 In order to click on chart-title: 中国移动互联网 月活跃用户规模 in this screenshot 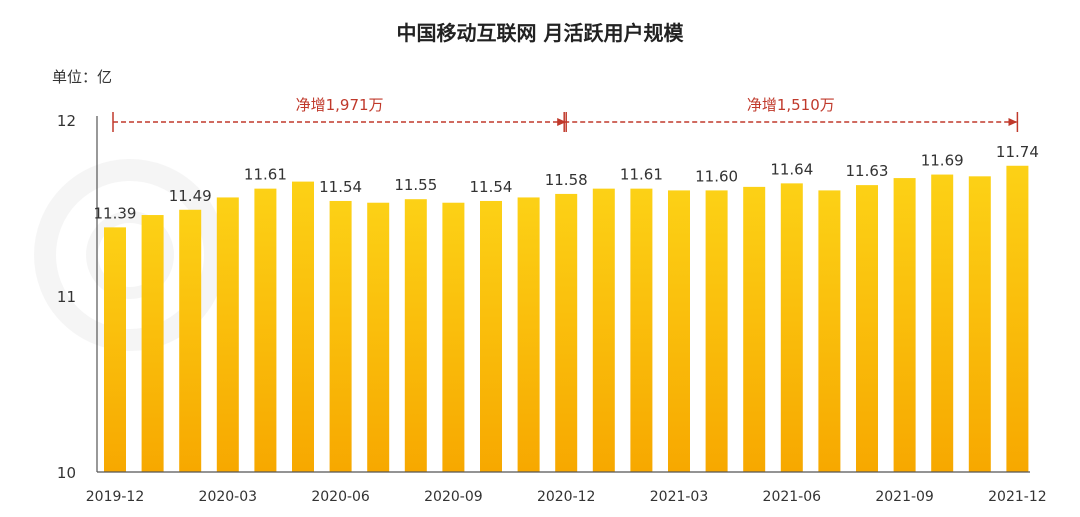, I will do `click(541, 33)`.